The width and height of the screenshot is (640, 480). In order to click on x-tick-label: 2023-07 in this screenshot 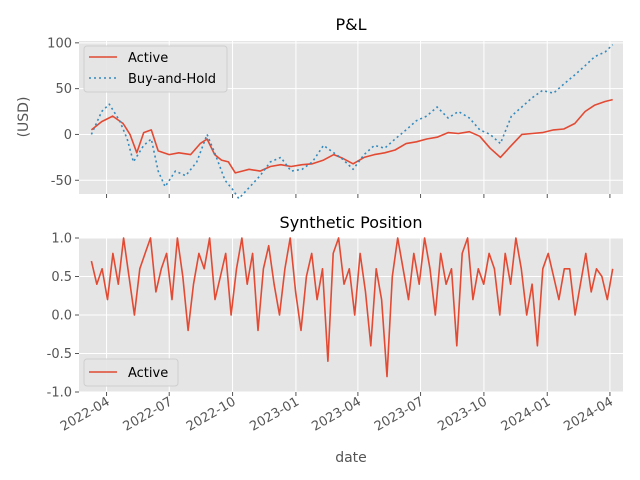, I will do `click(399, 414)`.